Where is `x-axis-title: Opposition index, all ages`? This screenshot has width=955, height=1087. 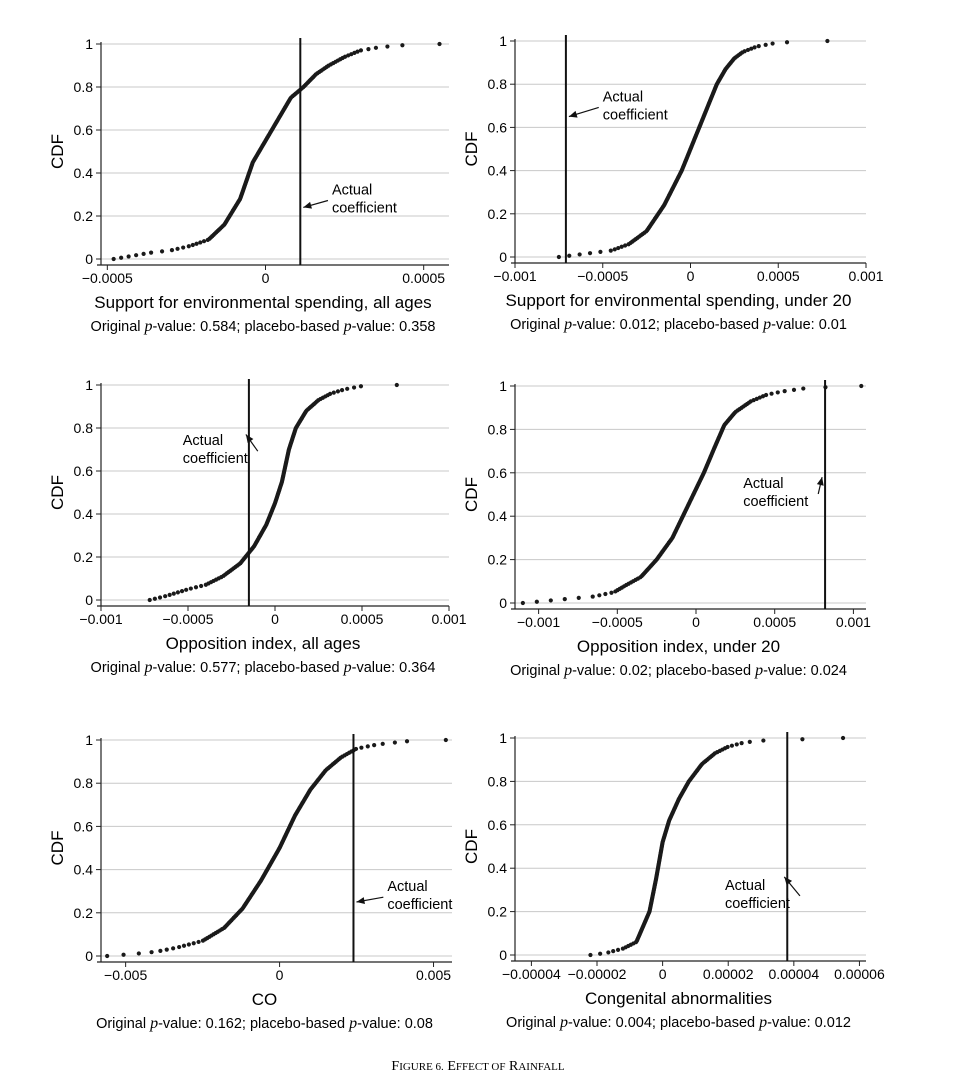
x-axis-title: Opposition index, all ages is located at coordinates (263, 643).